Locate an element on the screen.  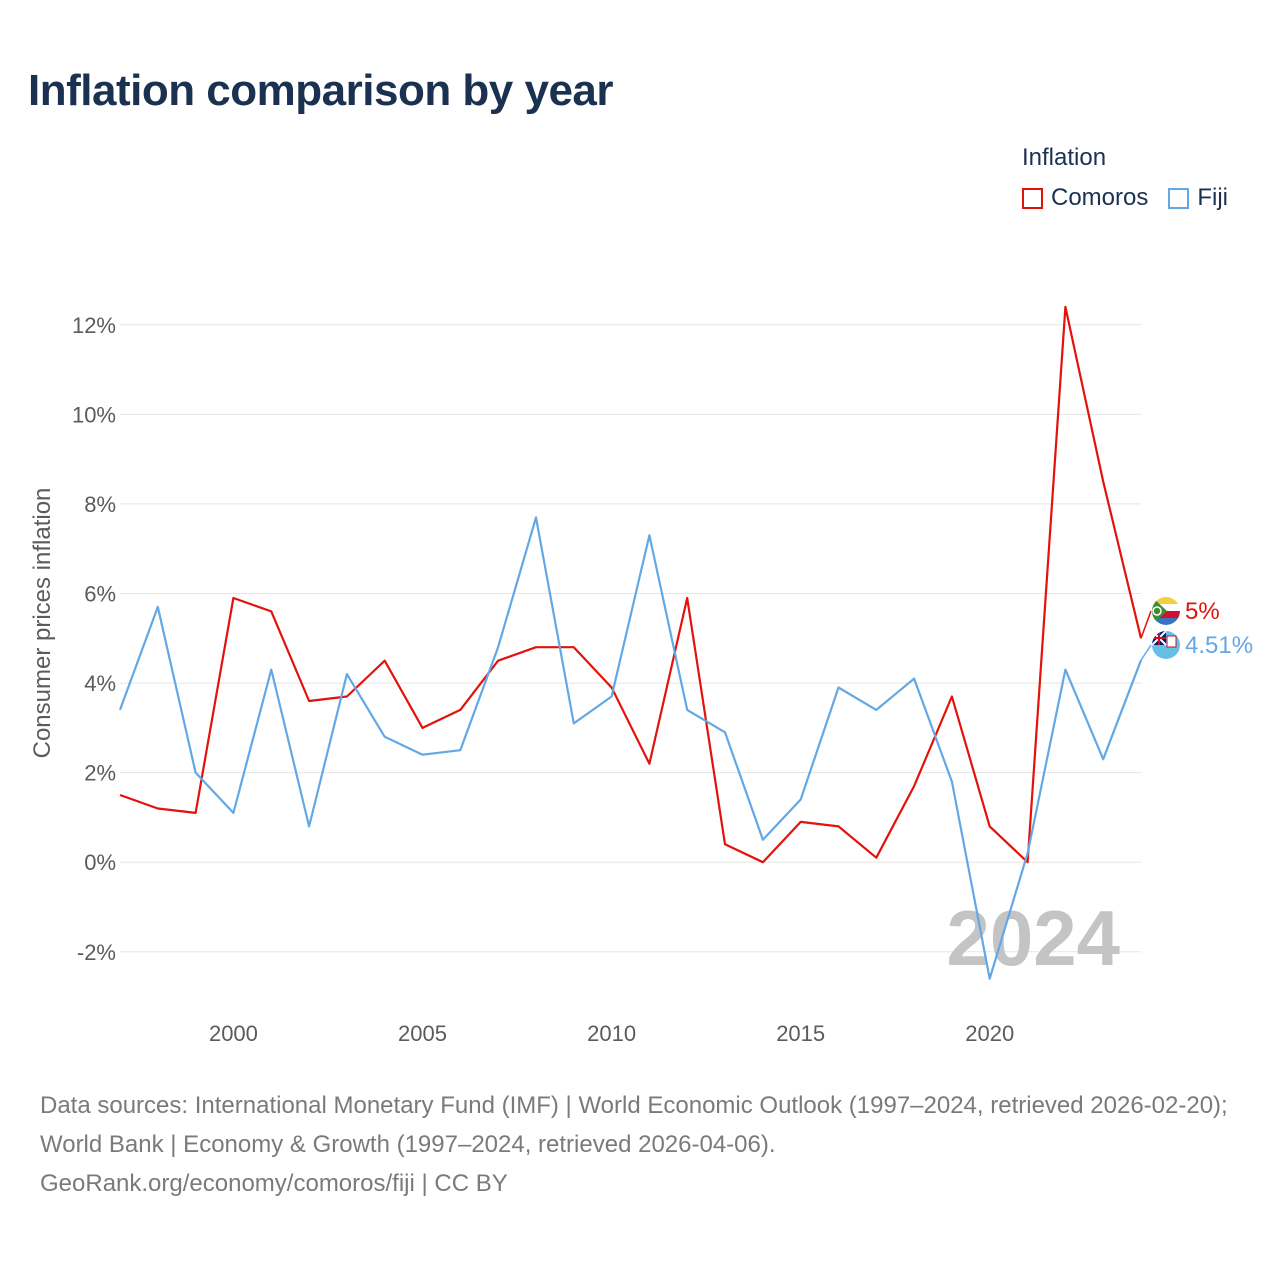
legend: Inflation Comoros Fiji is located at coordinates (1125, 178).